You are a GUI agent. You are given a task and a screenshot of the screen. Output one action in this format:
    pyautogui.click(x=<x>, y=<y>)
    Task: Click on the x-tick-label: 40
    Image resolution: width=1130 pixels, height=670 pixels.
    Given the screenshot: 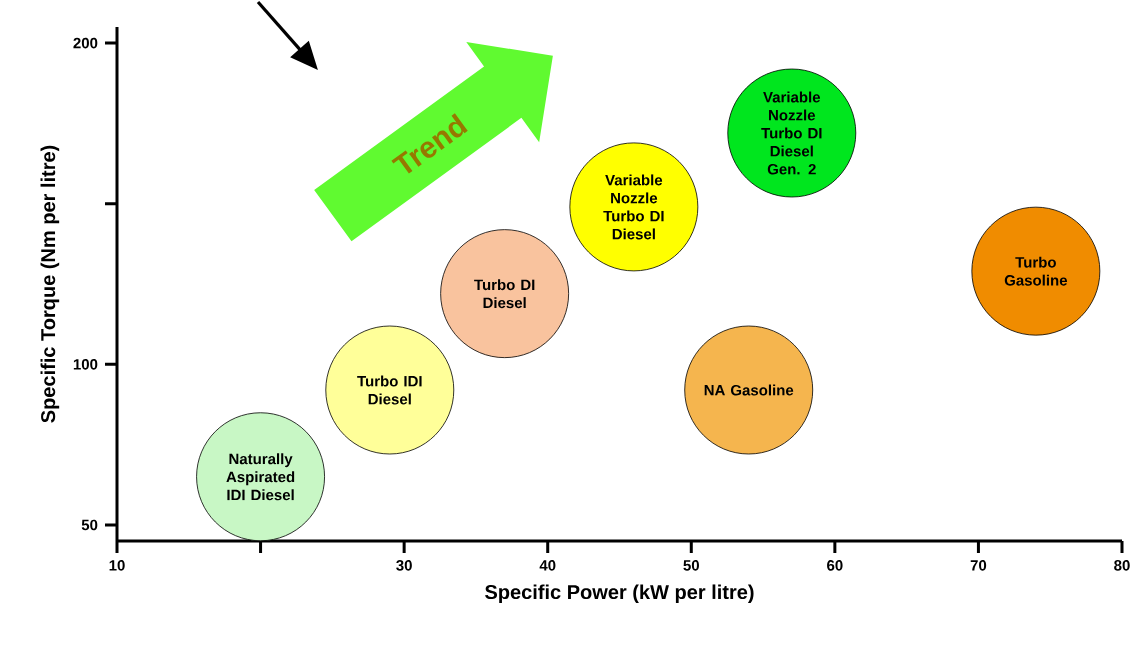 What is the action you would take?
    pyautogui.click(x=547, y=565)
    